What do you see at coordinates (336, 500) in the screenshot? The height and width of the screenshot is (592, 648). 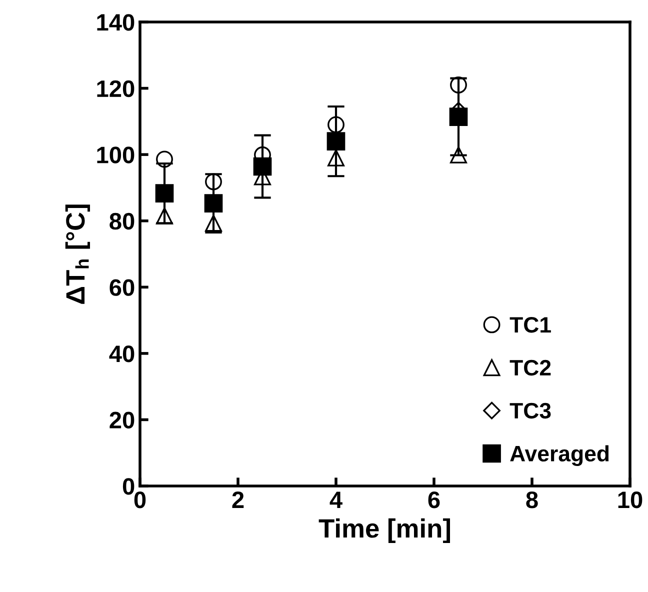 I see `x-tick-label: 4` at bounding box center [336, 500].